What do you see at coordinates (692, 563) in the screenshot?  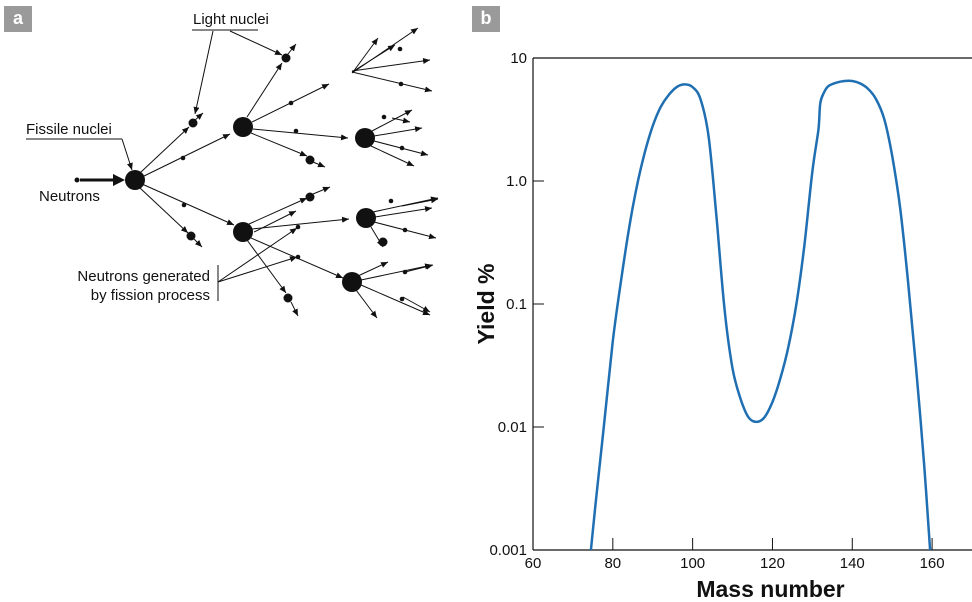 I see `x-tick-label: 100` at bounding box center [692, 563].